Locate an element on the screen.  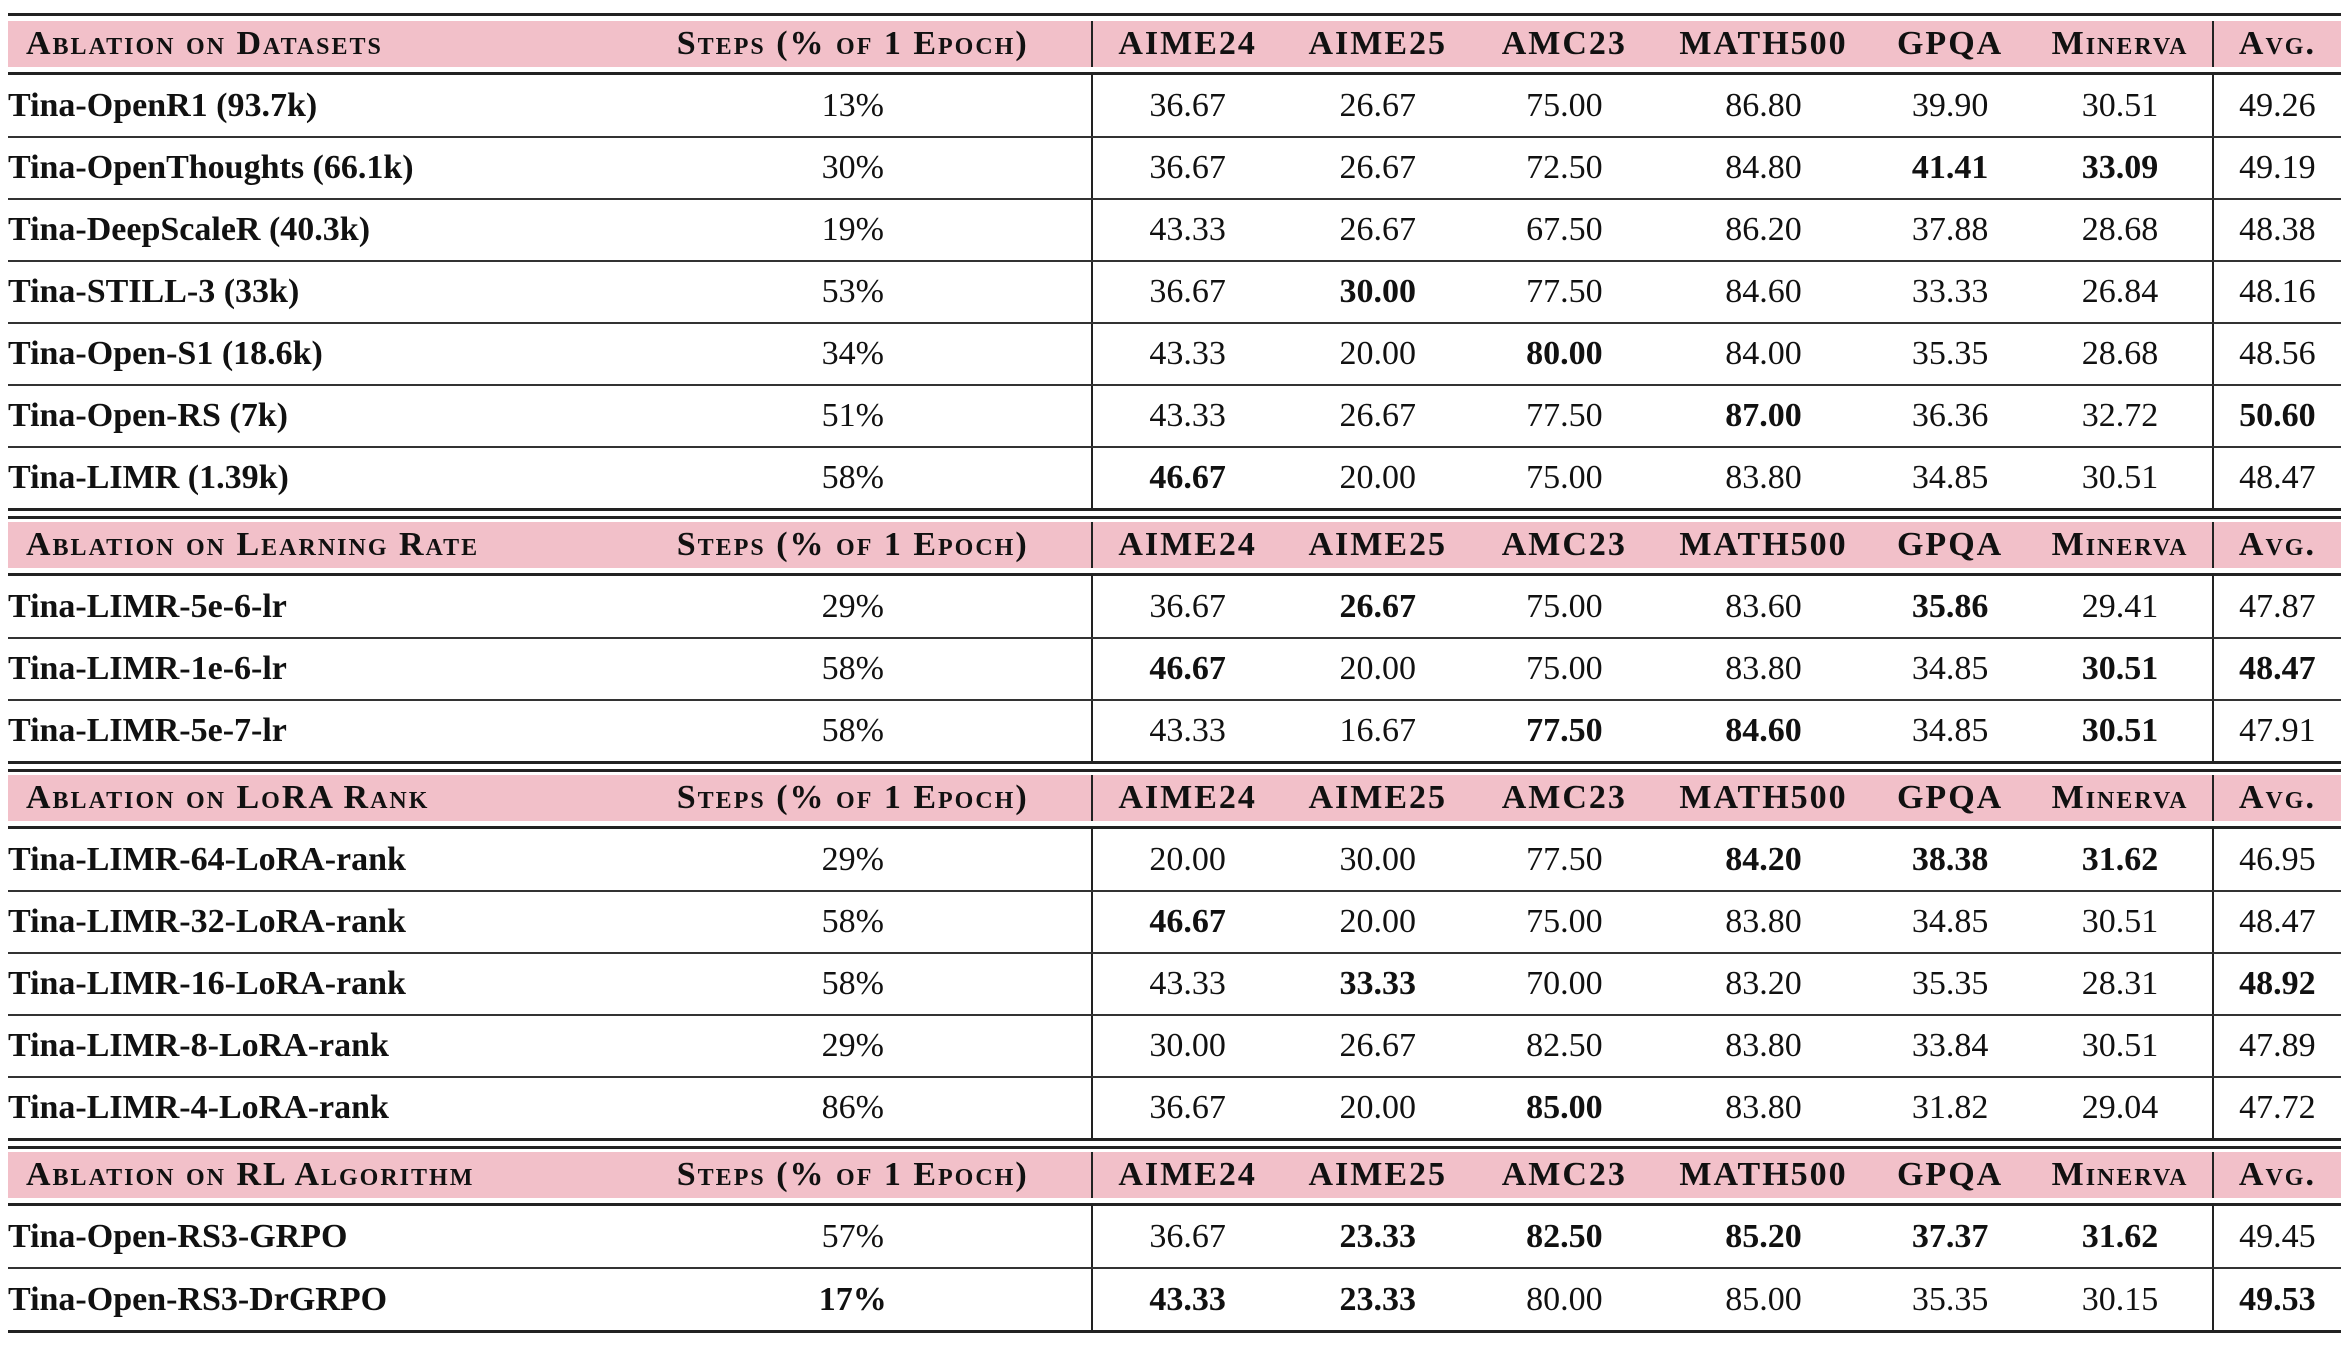
cell-avg: 47.87 is located at coordinates (2276, 607).